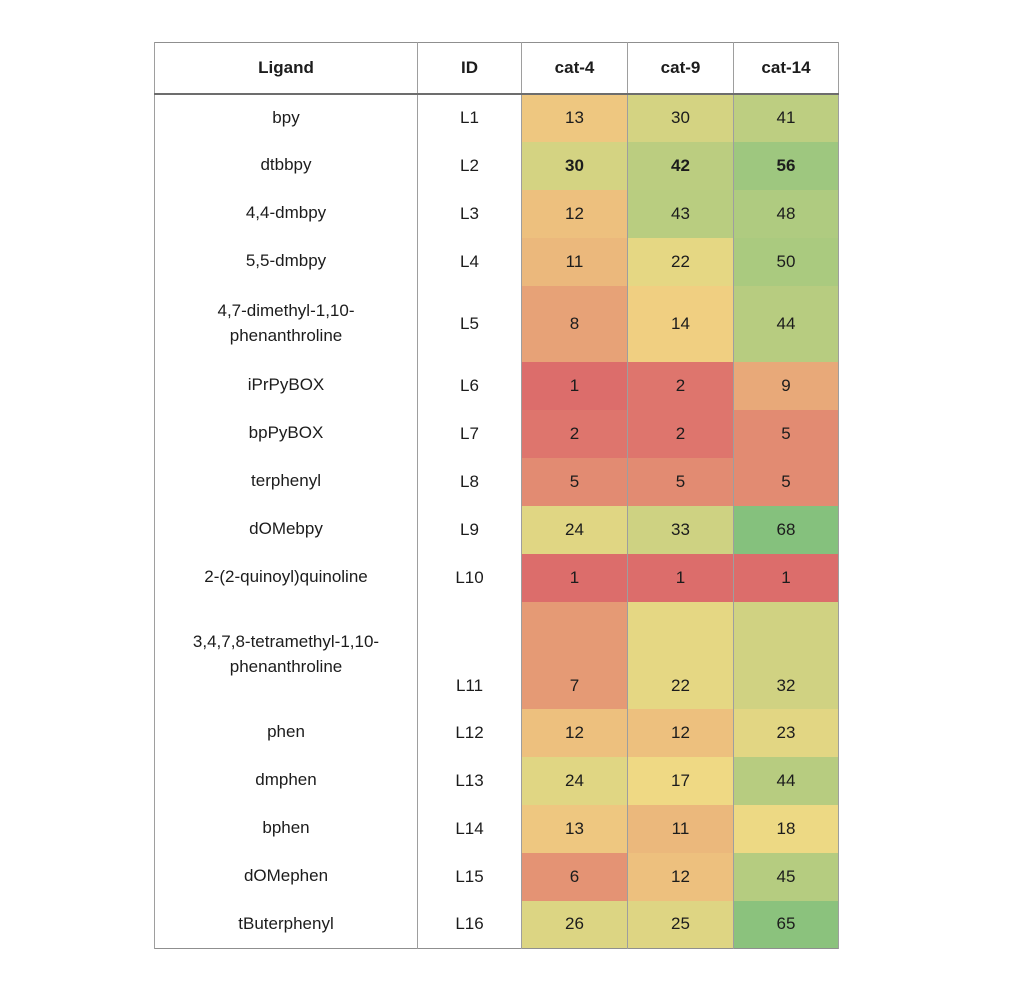 This screenshot has width=1024, height=996. Describe the element at coordinates (469, 261) in the screenshot. I see `id-cell: L4` at that location.